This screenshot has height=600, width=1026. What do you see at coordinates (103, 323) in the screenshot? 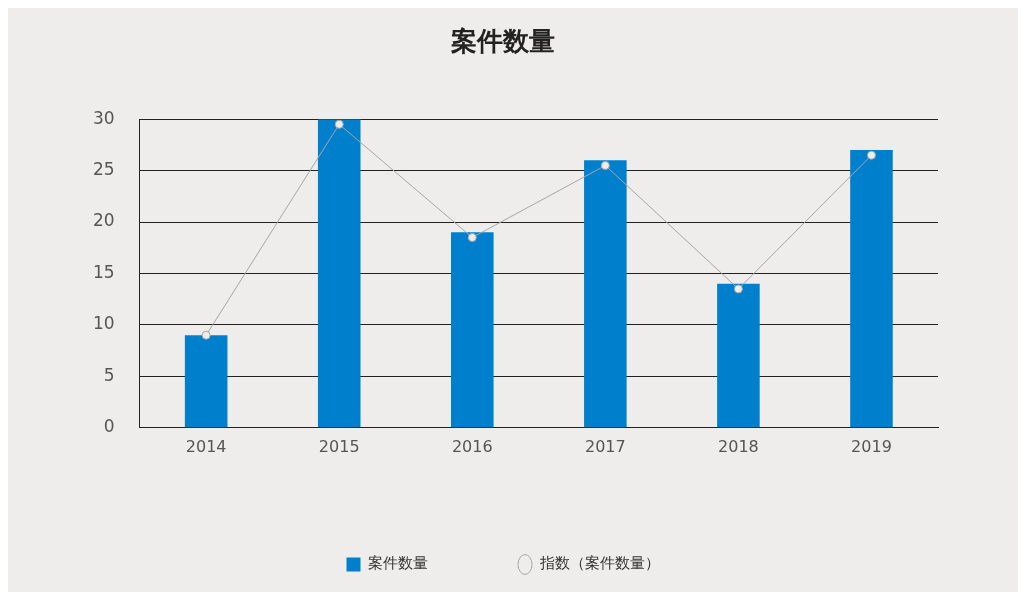
I see `y-tick-label: 10` at bounding box center [103, 323].